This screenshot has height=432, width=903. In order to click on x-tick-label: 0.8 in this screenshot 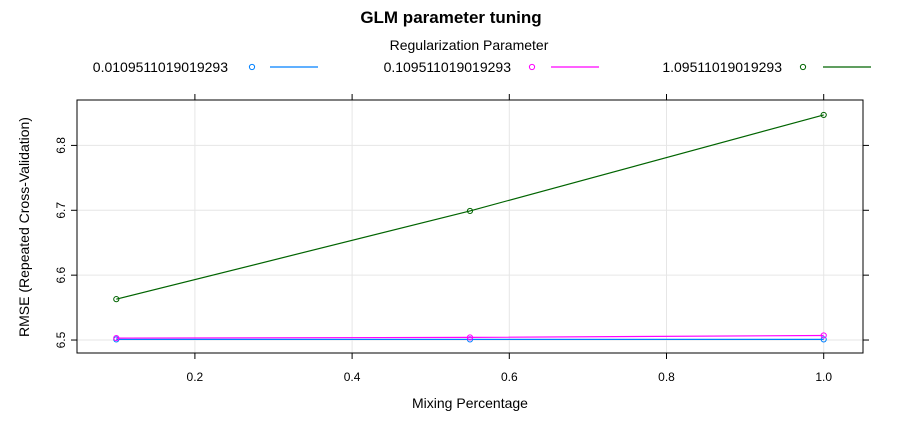, I will do `click(666, 377)`.